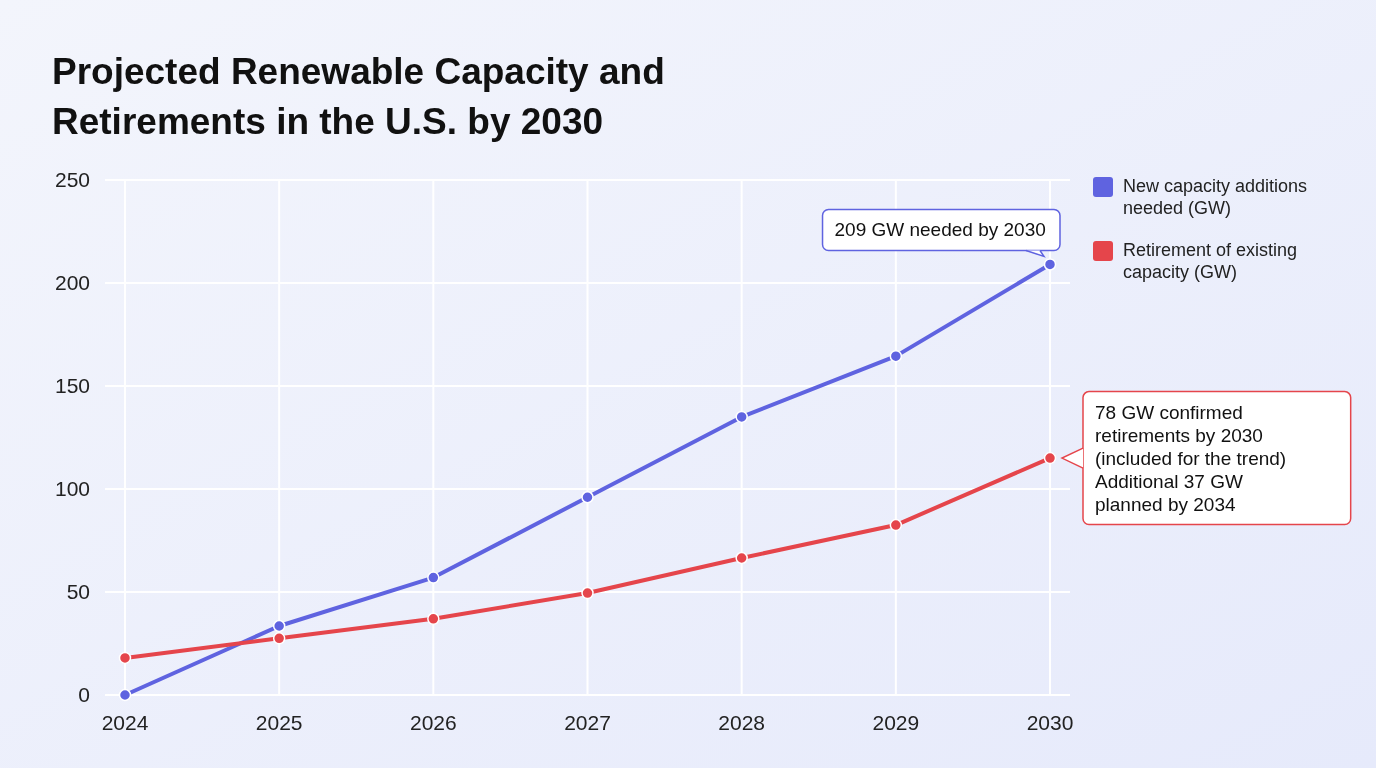  What do you see at coordinates (72, 489) in the screenshot?
I see `y-tick-label: 100` at bounding box center [72, 489].